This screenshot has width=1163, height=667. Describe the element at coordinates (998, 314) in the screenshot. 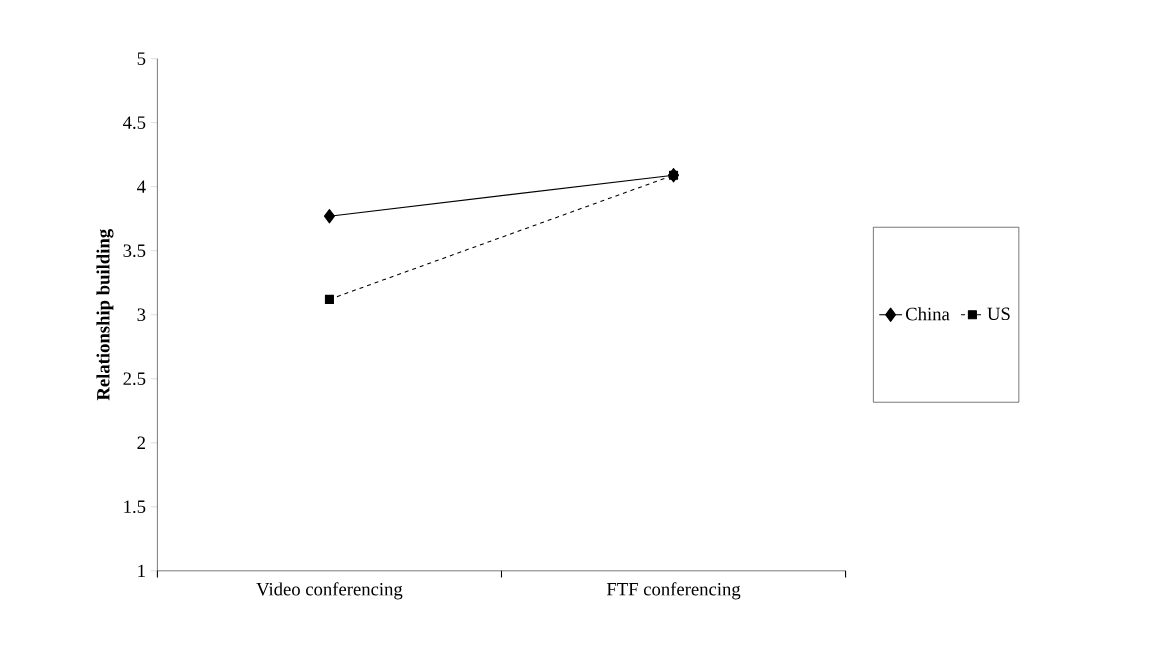

I see `legend-label: US` at that location.